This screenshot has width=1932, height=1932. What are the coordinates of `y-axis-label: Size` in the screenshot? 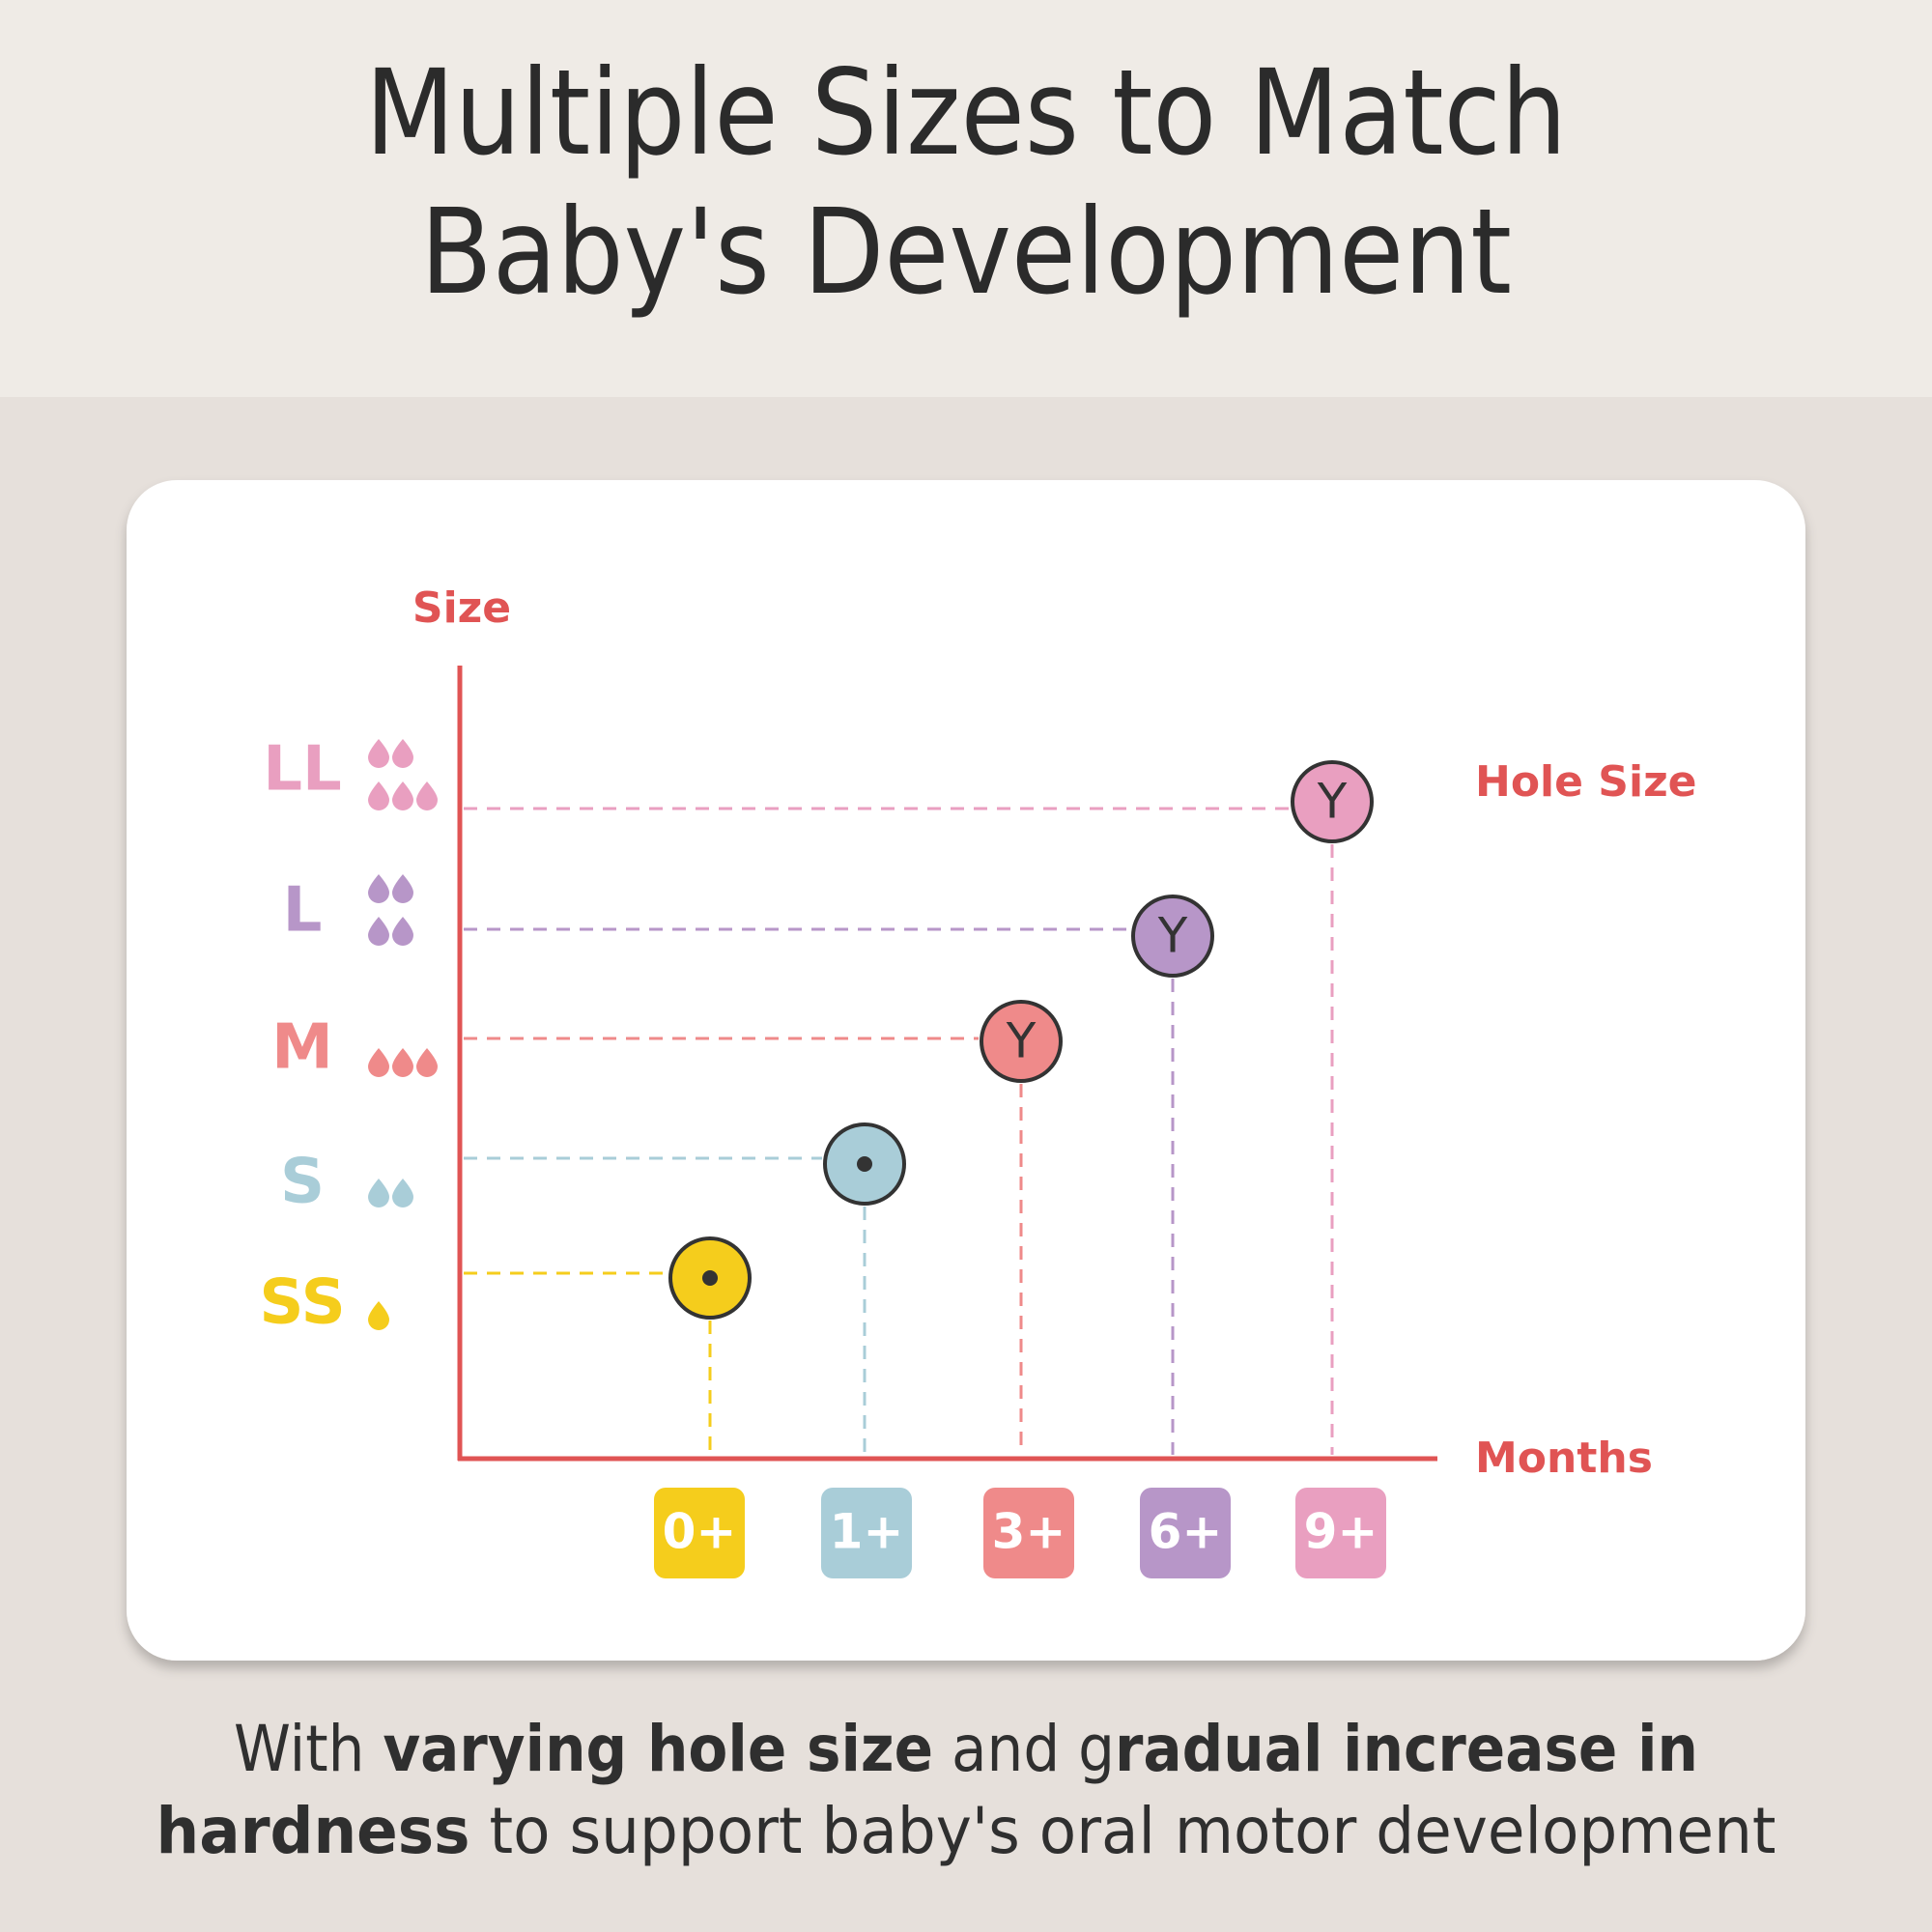 It's located at (461, 608).